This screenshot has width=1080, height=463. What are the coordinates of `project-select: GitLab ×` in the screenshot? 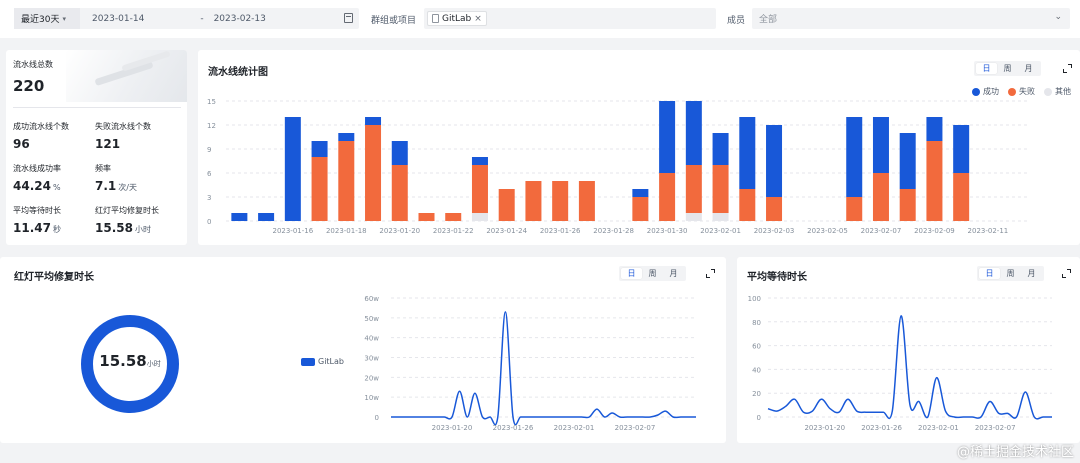 It's located at (570, 18).